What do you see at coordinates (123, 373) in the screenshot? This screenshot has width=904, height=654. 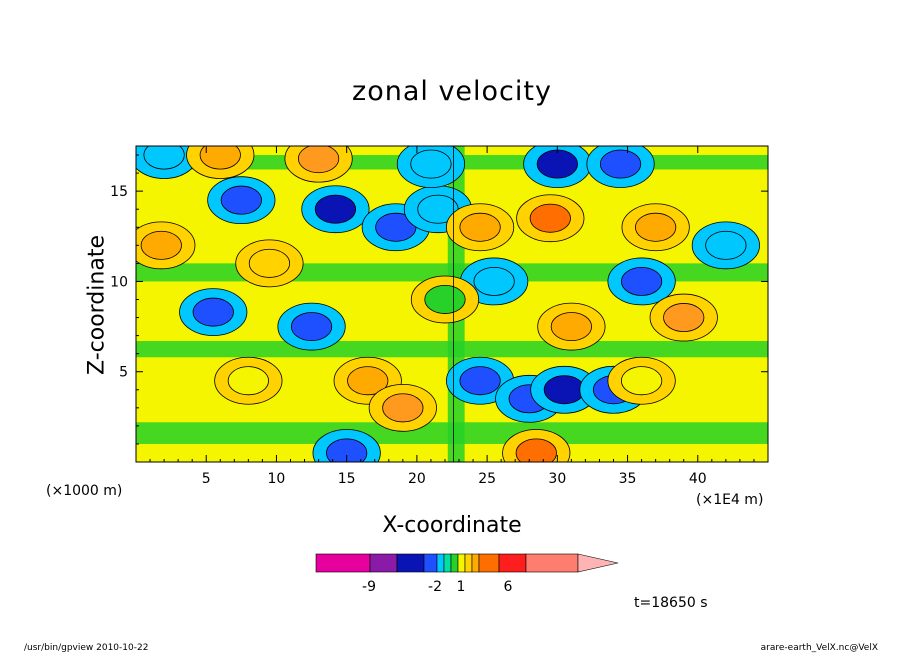 I see `y-tick-label: 5` at bounding box center [123, 373].